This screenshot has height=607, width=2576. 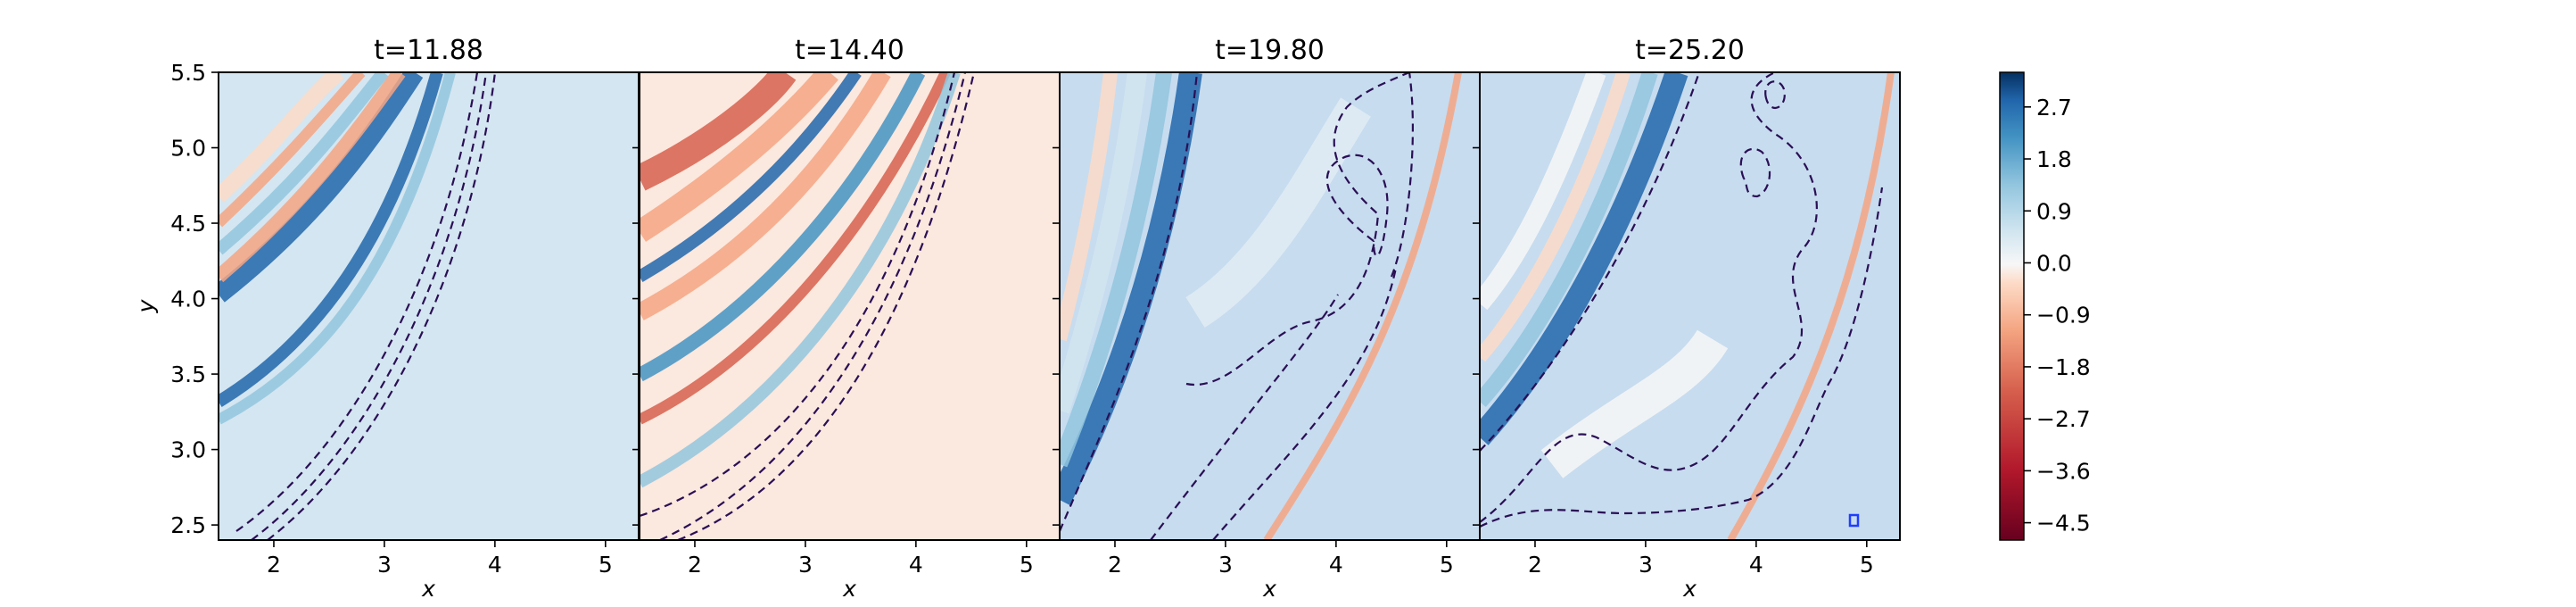 I want to click on y-axis-label: y, so click(x=146, y=305).